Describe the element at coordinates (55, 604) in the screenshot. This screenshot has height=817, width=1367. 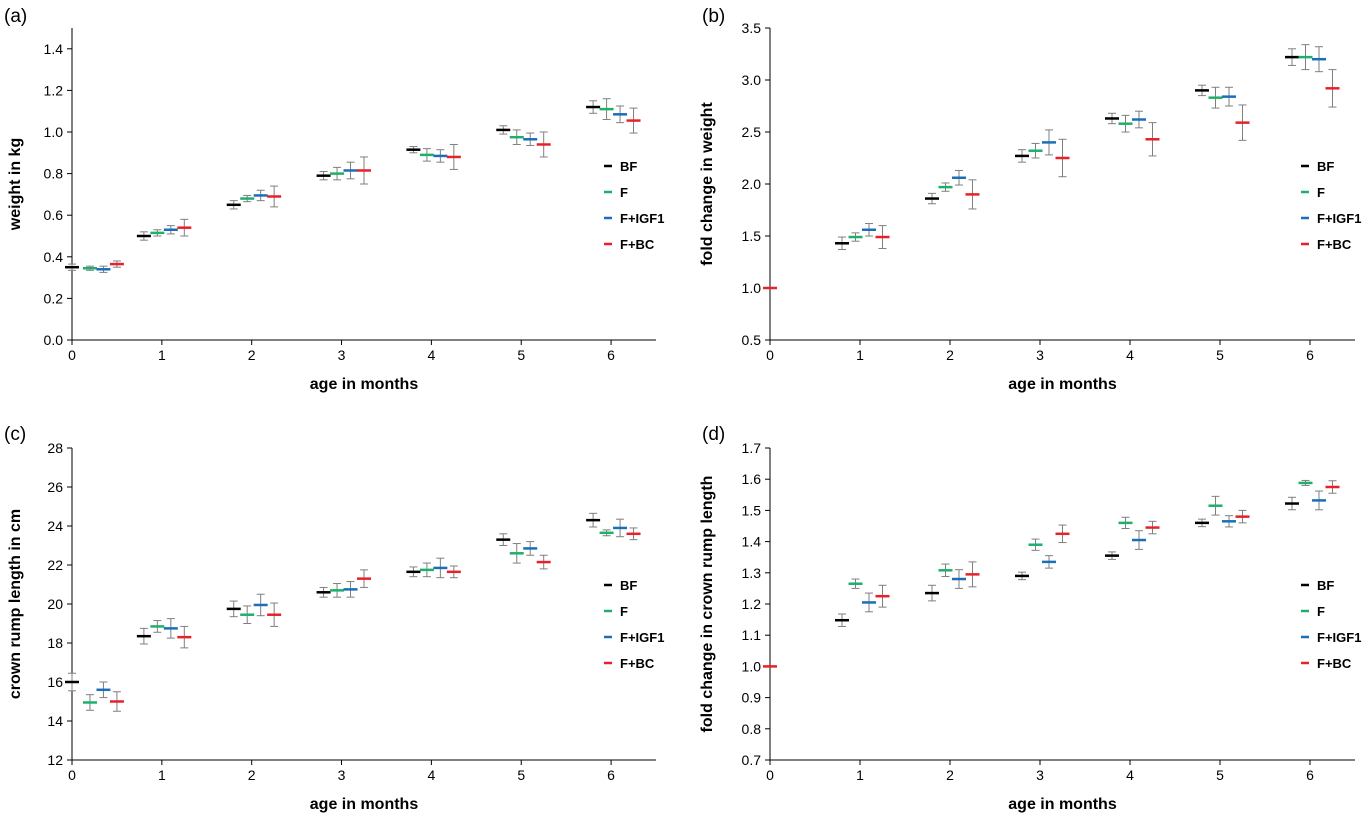
I see `y-tick-label: 20` at that location.